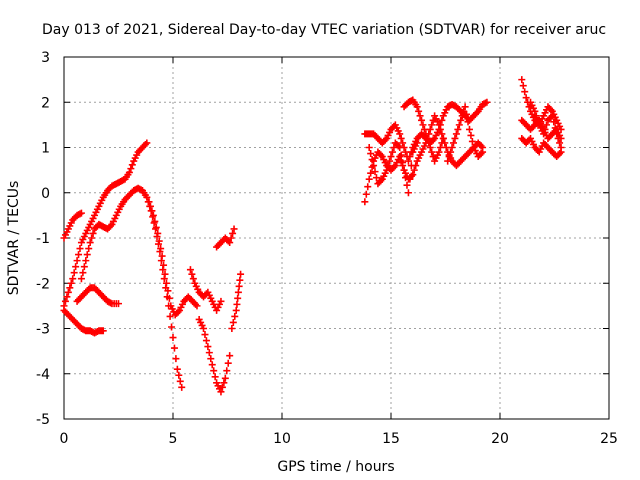 The width and height of the screenshot is (640, 480). What do you see at coordinates (282, 439) in the screenshot?
I see `x-tick-label: 10` at bounding box center [282, 439].